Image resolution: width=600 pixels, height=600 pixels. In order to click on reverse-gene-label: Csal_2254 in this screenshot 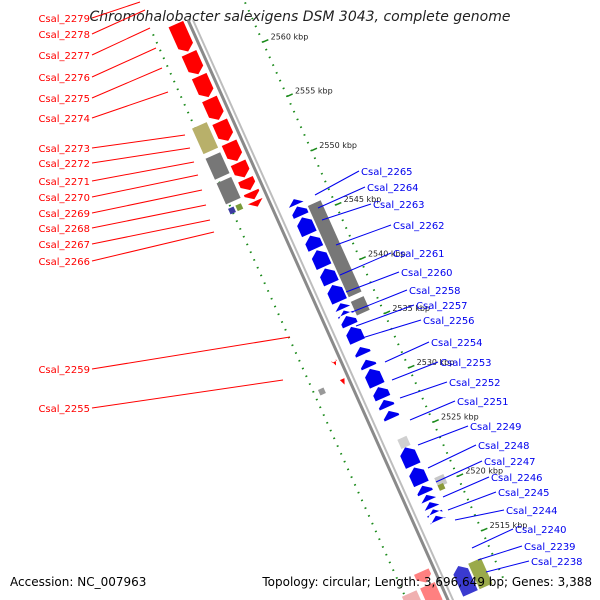, I will do `click(457, 343)`.